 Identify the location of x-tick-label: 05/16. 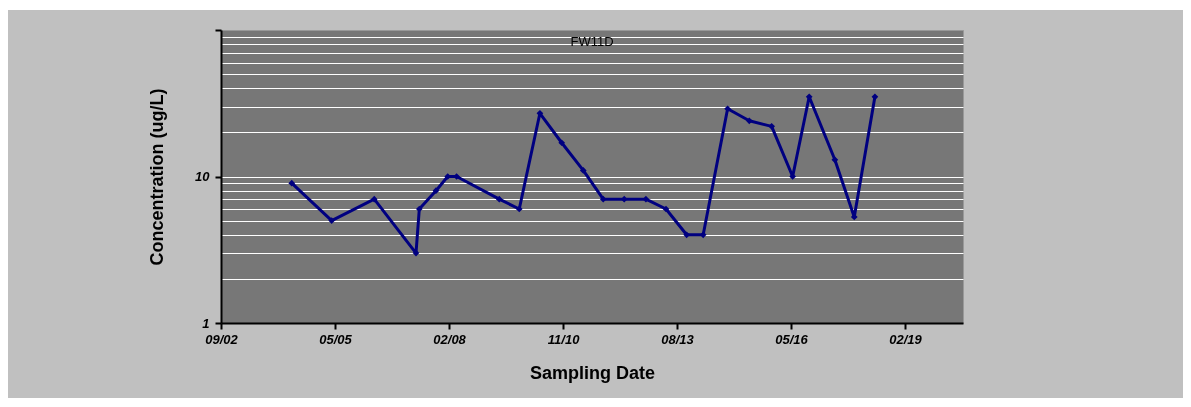
(792, 339).